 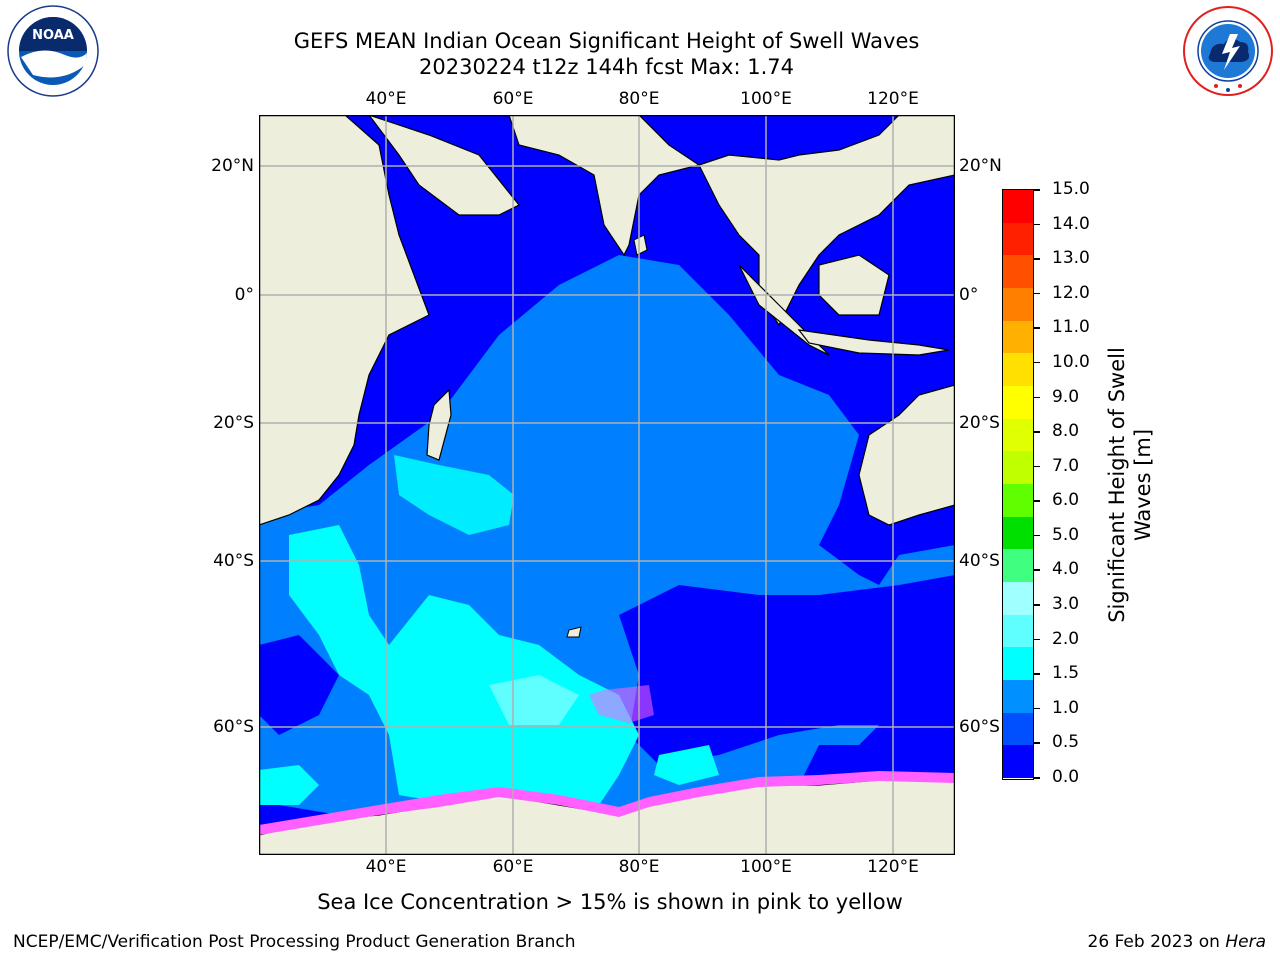 I want to click on footer-date: 26 Feb 2023 on Hera, so click(x=1177, y=942).